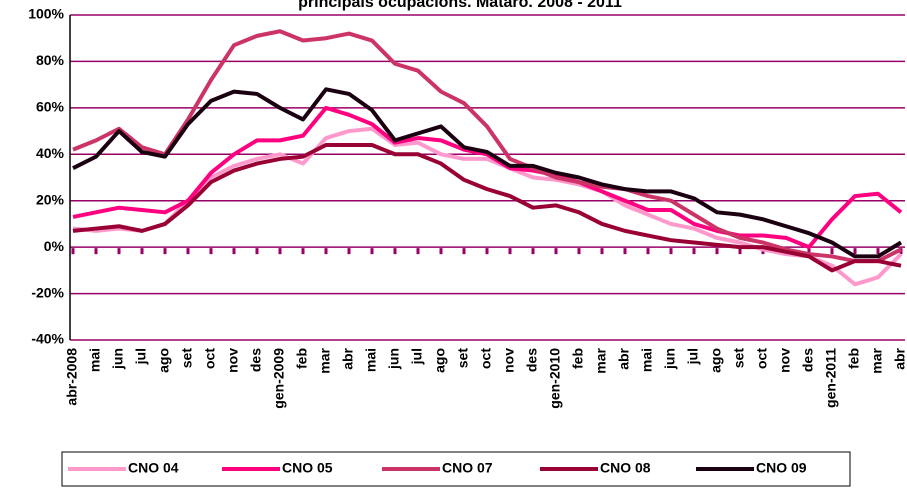 Image resolution: width=907 pixels, height=489 pixels. What do you see at coordinates (72, 377) in the screenshot?
I see `x-tick-label: abr-2008` at bounding box center [72, 377].